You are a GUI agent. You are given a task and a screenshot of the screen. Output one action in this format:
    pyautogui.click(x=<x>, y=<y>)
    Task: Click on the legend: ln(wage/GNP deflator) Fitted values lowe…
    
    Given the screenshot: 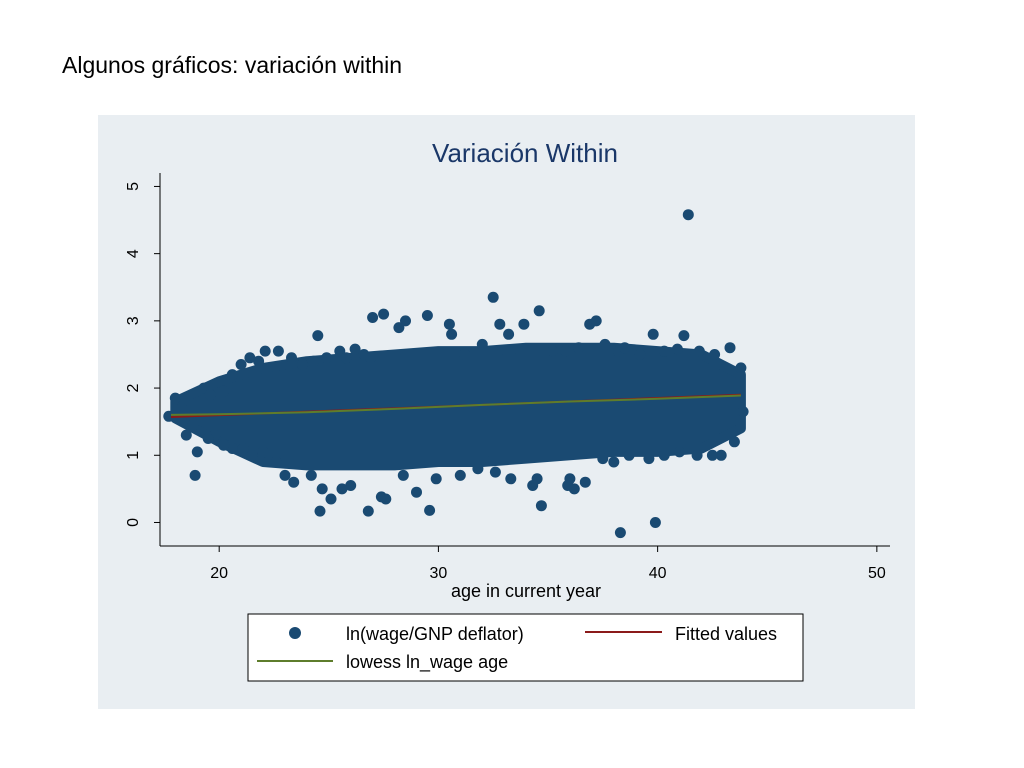 What is the action you would take?
    pyautogui.click(x=525, y=647)
    